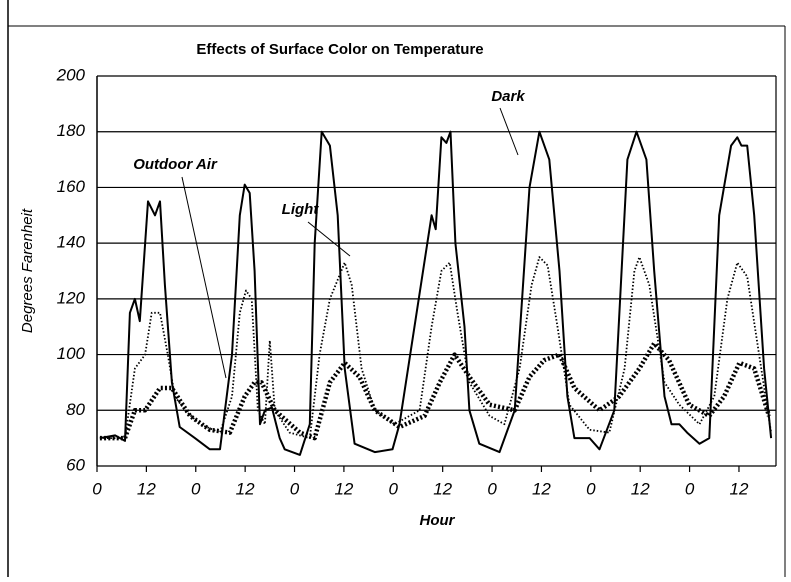 The width and height of the screenshot is (791, 582). What do you see at coordinates (435, 391) in the screenshot?
I see `series-line` at bounding box center [435, 391].